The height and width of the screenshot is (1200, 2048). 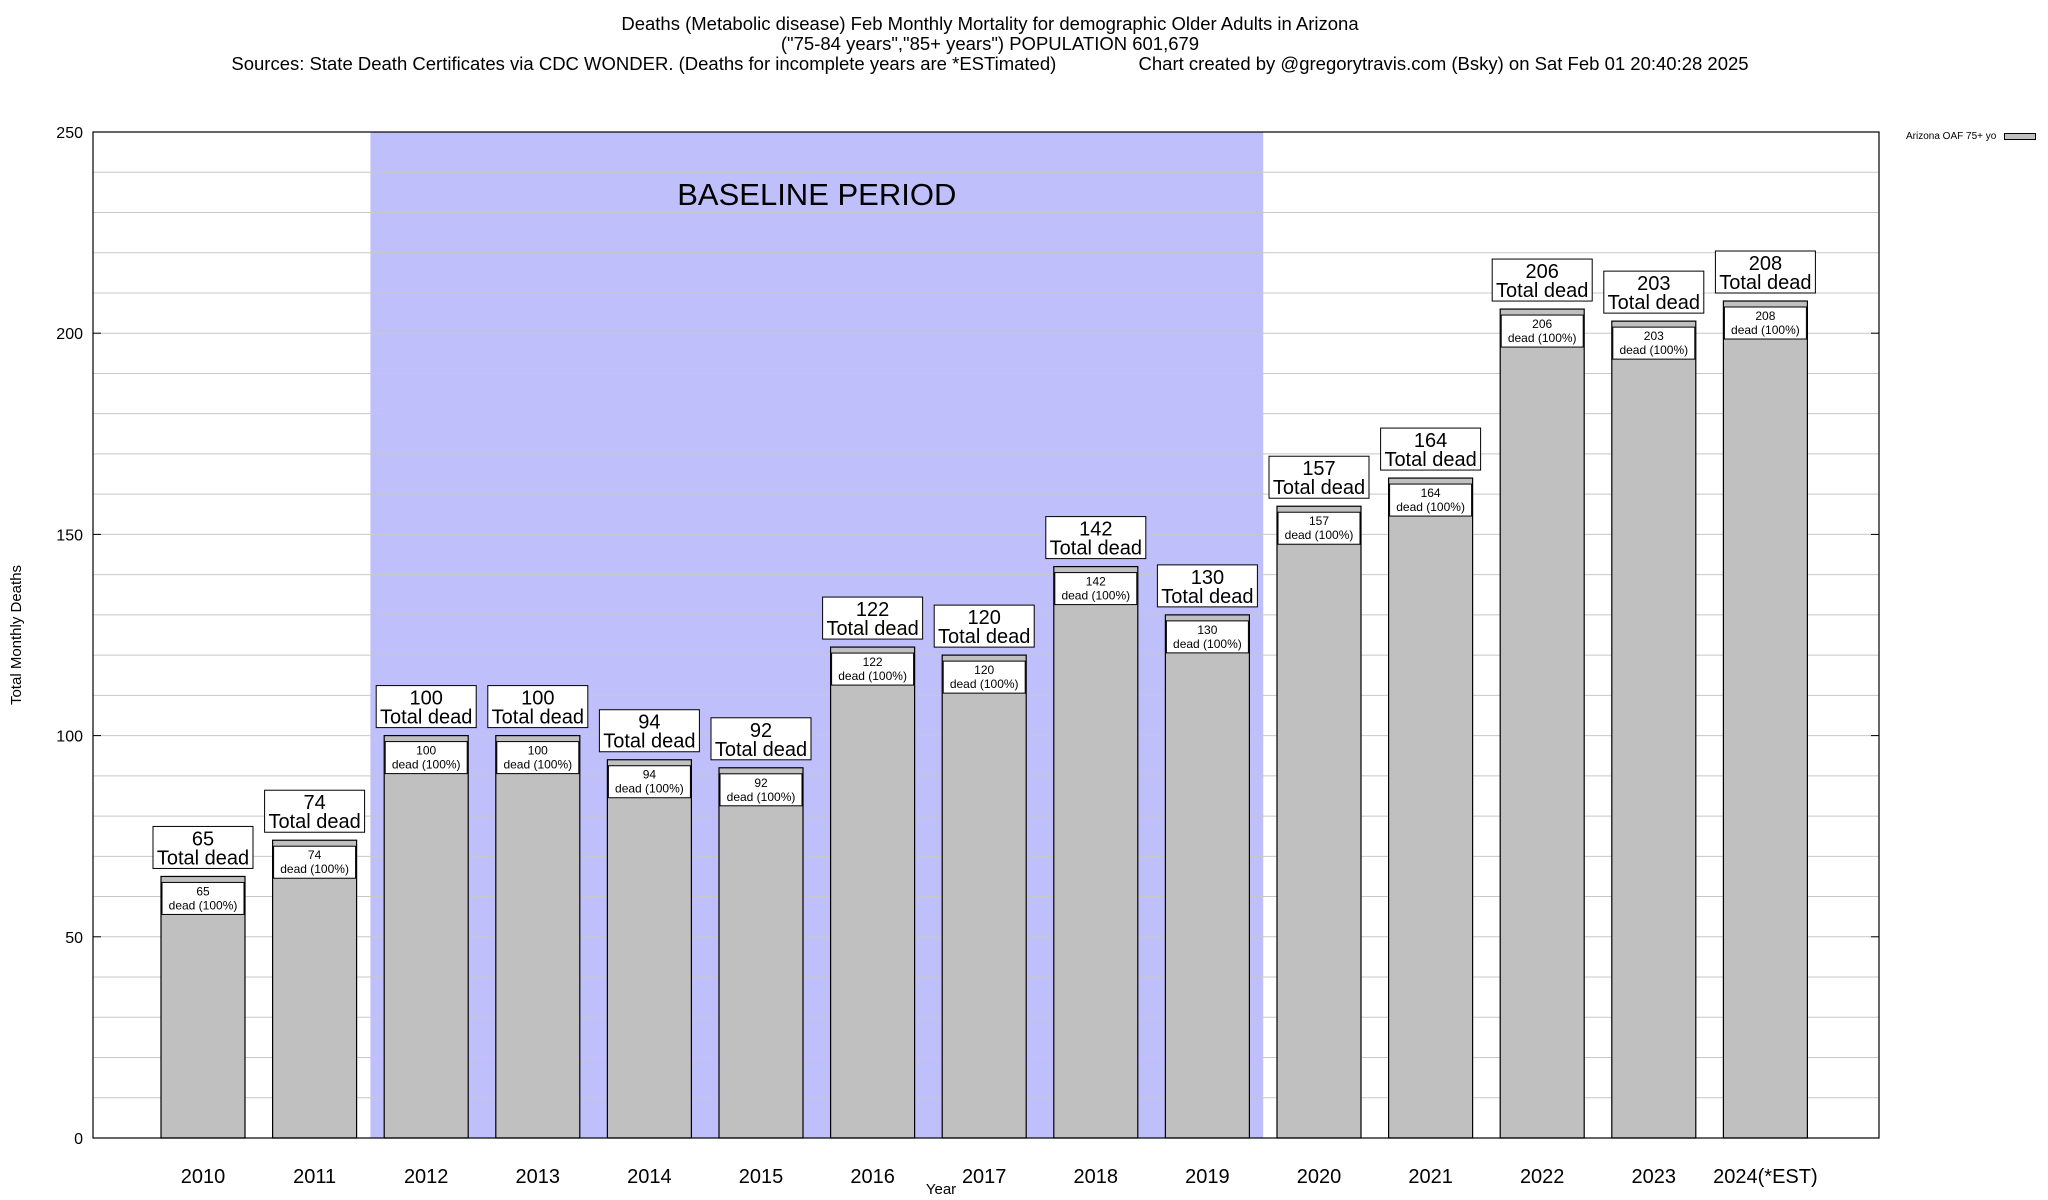 I want to click on bar-inner-value: 208, so click(x=1765, y=316).